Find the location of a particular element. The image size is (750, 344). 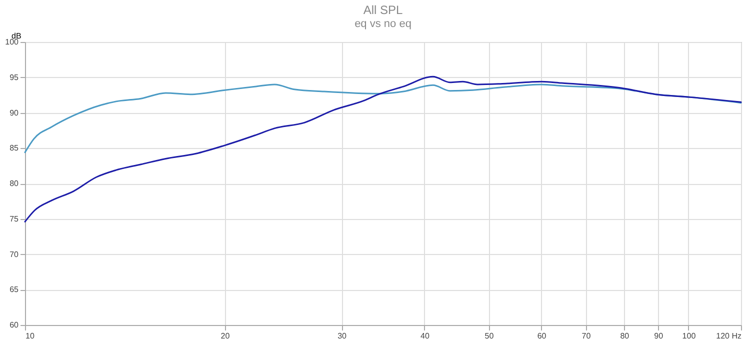

y-tick-label: 85 is located at coordinates (15, 148).